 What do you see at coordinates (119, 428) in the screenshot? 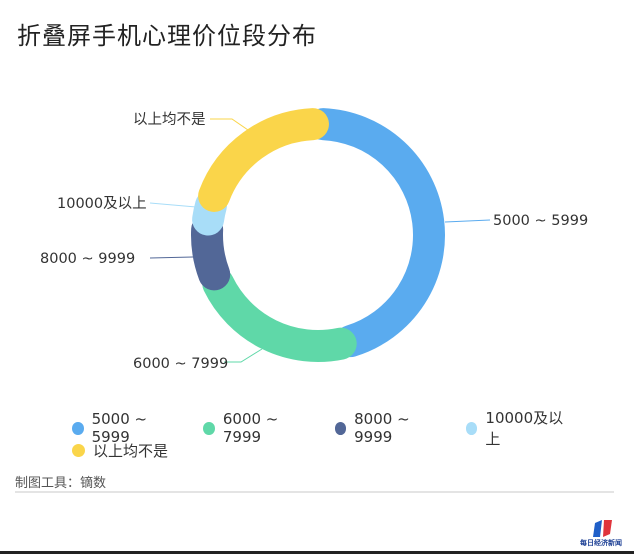
I see `legend-label: 5000 ~ 5999` at bounding box center [119, 428].